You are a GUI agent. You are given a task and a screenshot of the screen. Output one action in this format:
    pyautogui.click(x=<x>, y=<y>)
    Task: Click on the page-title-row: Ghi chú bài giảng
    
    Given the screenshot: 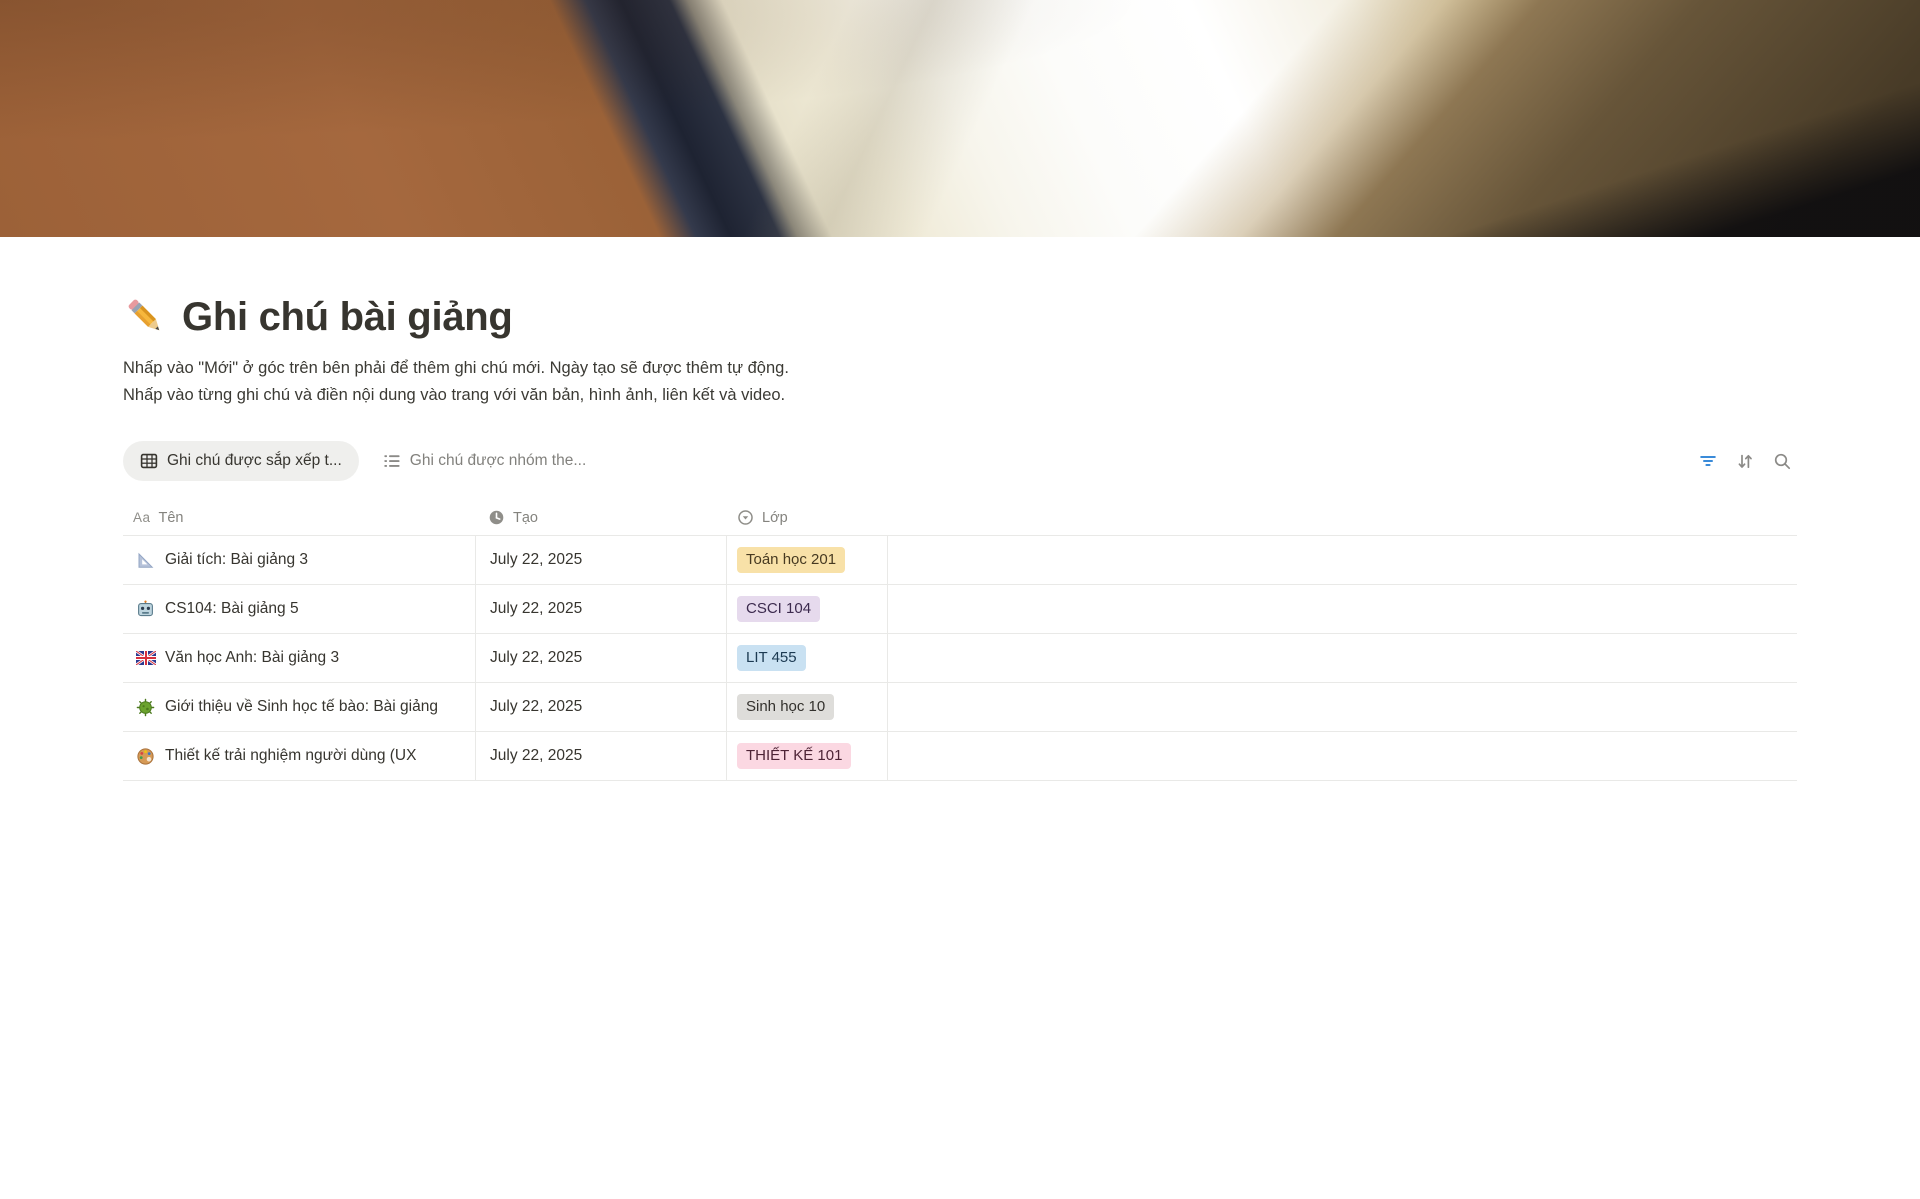 What is the action you would take?
    pyautogui.click(x=960, y=317)
    